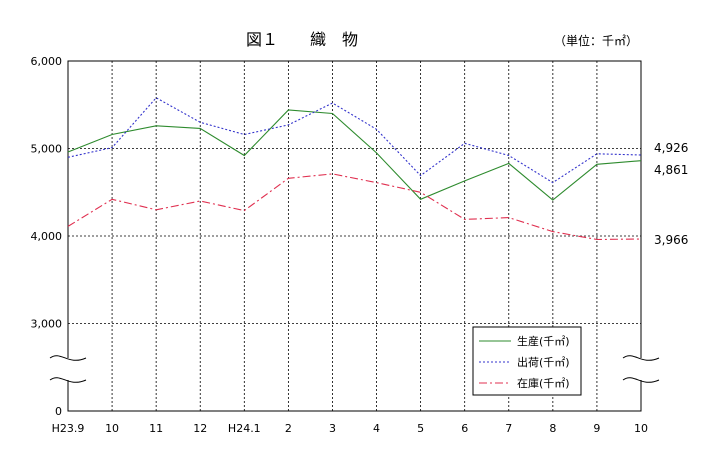 The height and width of the screenshot is (450, 702). Describe the element at coordinates (354, 207) in the screenshot. I see `series-line` at that location.